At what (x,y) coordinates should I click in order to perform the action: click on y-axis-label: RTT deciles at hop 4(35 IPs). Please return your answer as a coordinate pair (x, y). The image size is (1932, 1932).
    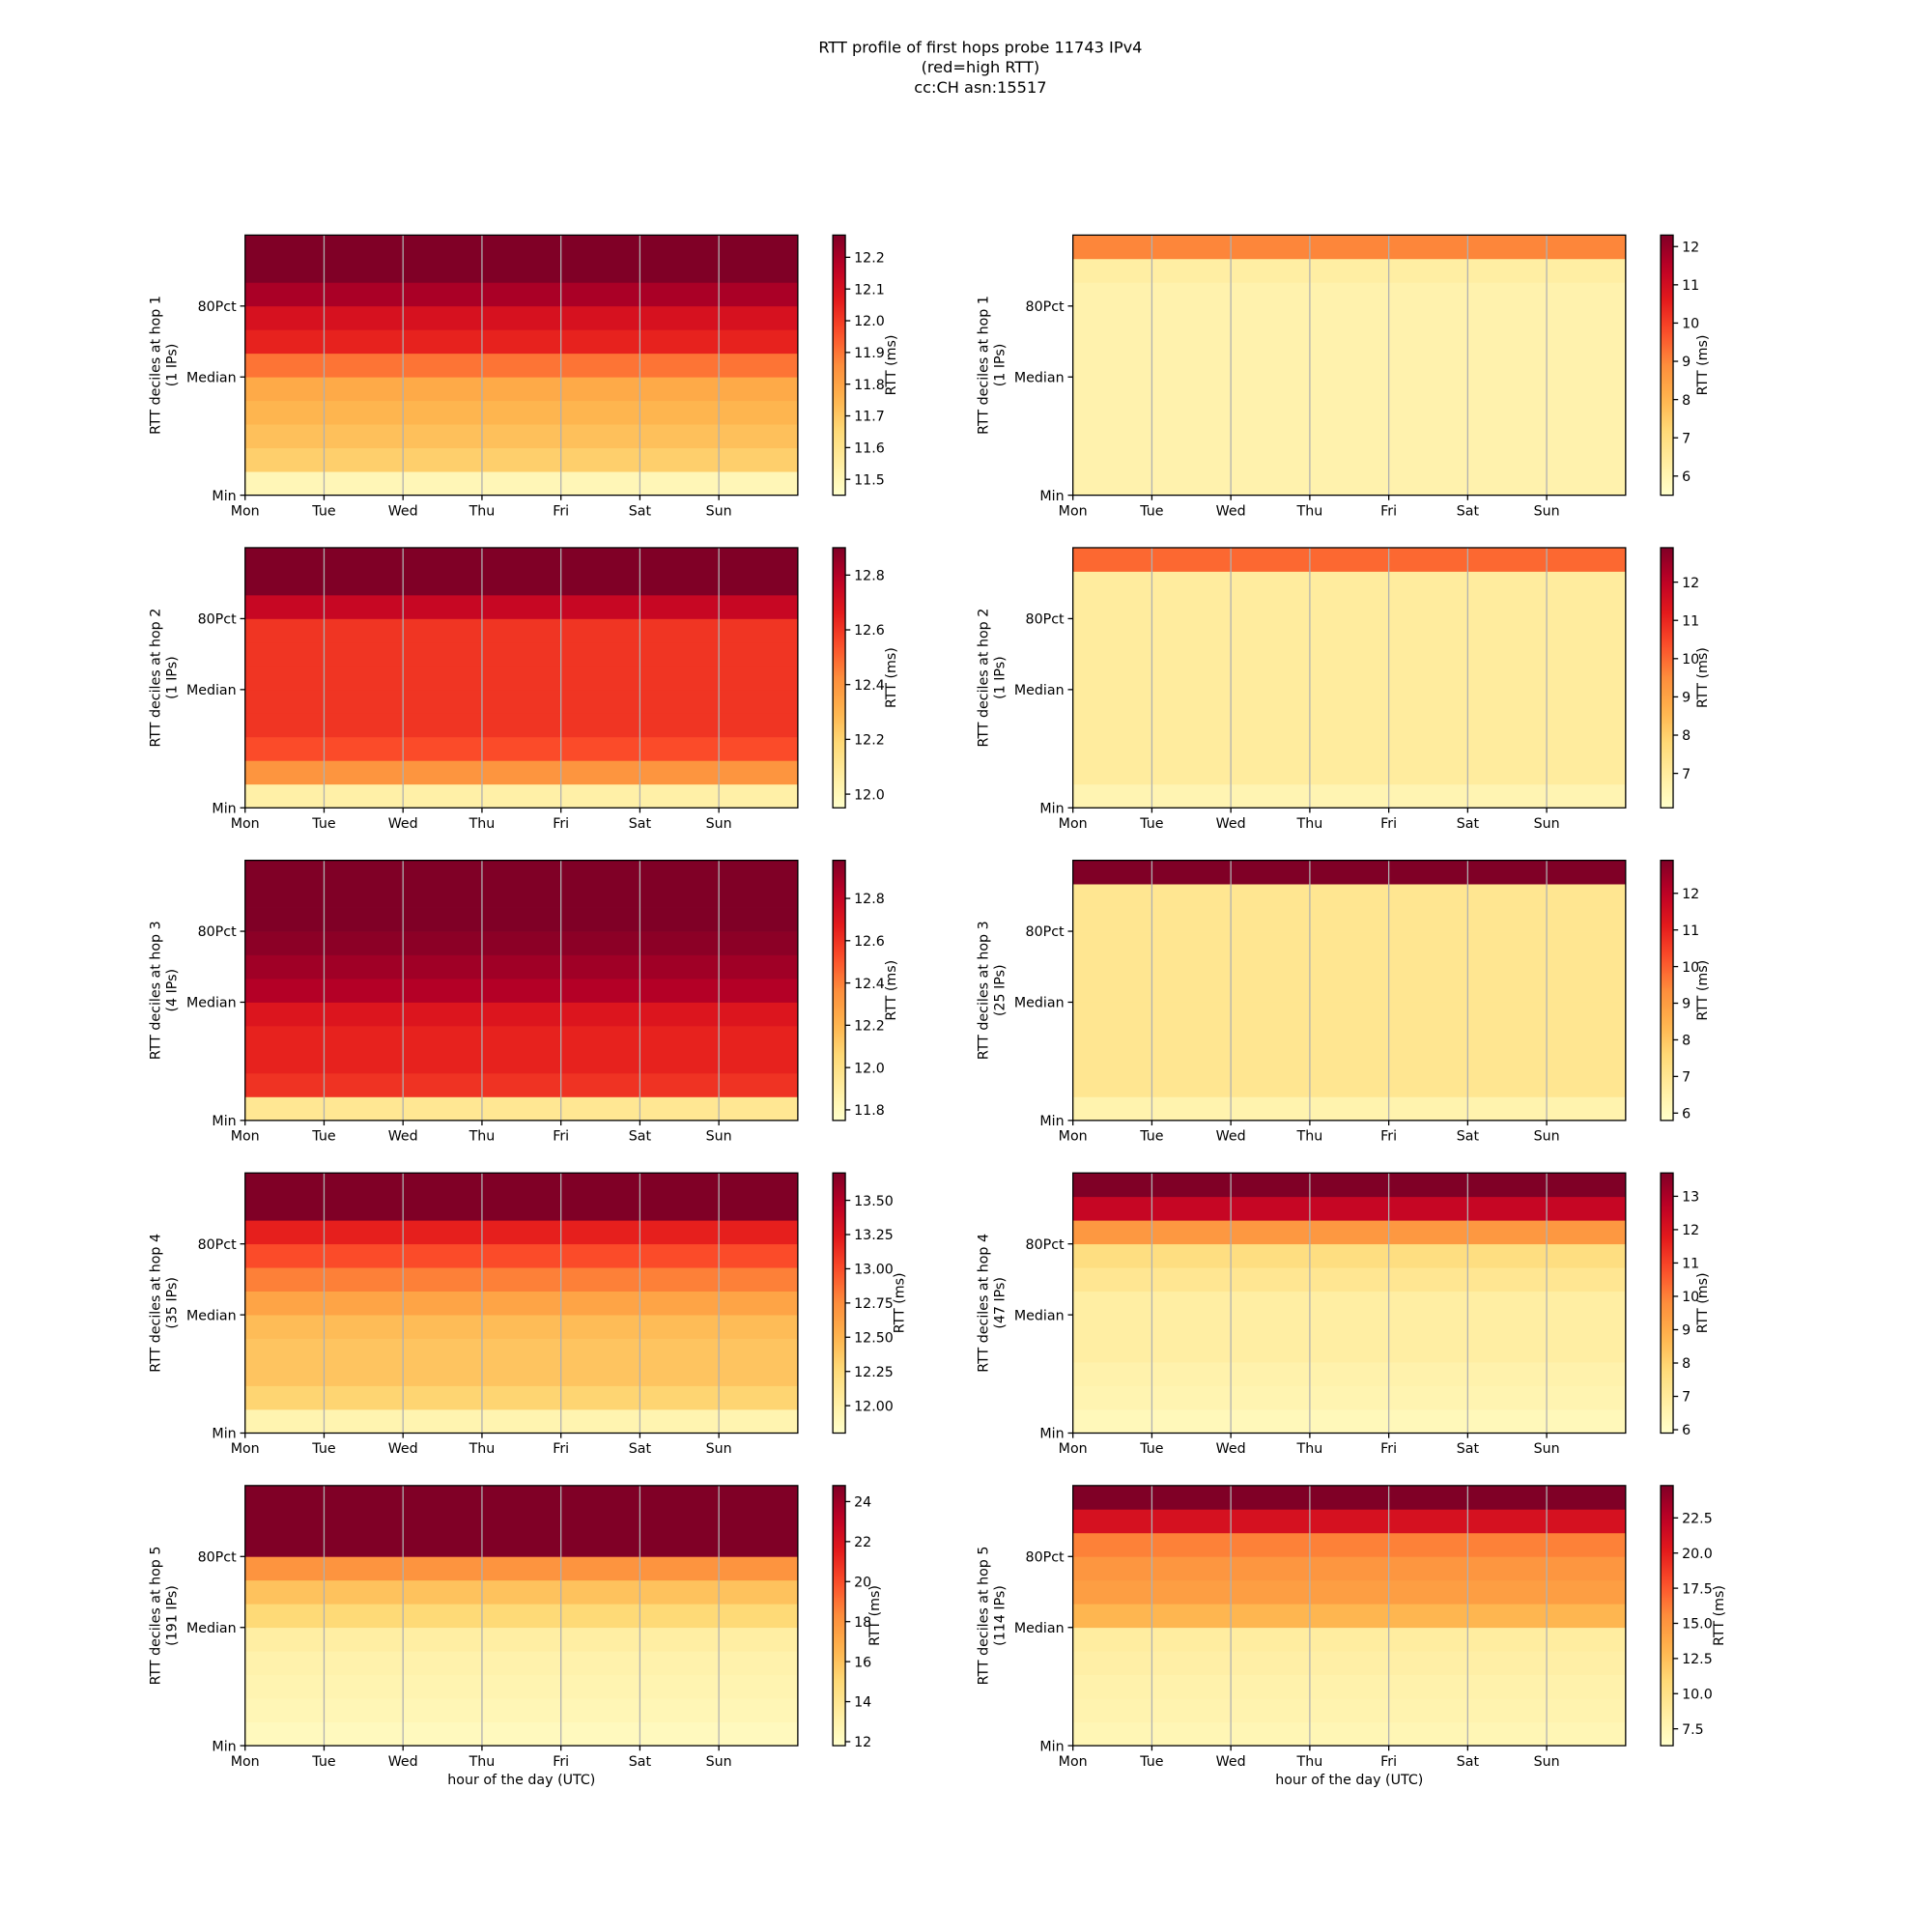
    Looking at the image, I should click on (165, 1303).